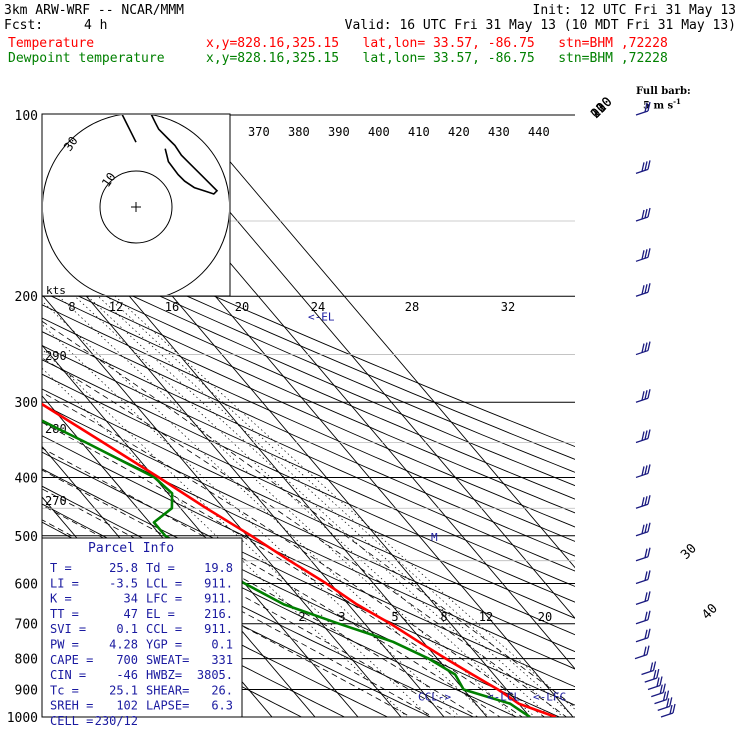 This screenshot has height=740, width=740. I want to click on parcel-info-key: SREH =, so click(71, 706).